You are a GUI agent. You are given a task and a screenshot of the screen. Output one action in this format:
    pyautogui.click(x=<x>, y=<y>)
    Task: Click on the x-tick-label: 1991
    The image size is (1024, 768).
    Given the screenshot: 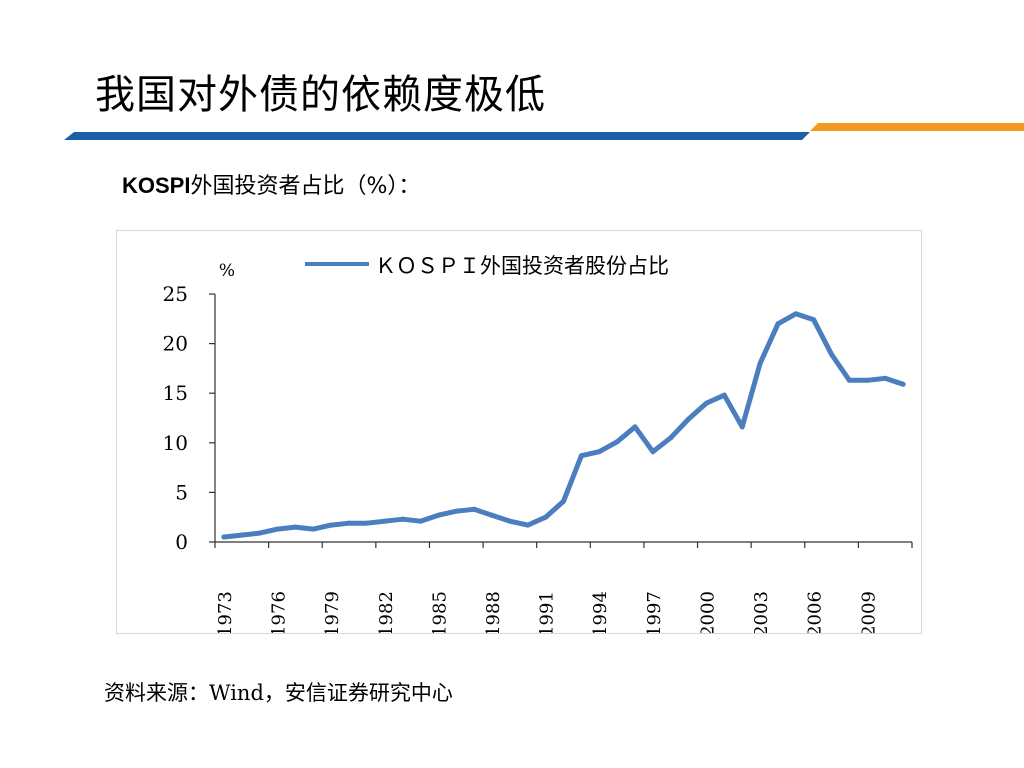 What is the action you would take?
    pyautogui.click(x=547, y=612)
    